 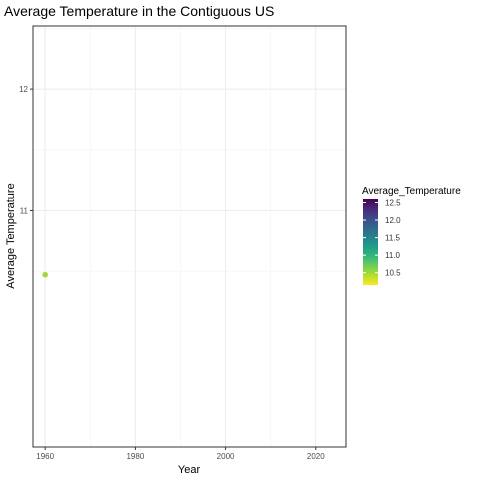 What do you see at coordinates (189, 470) in the screenshot?
I see `x-axis-title: Year` at bounding box center [189, 470].